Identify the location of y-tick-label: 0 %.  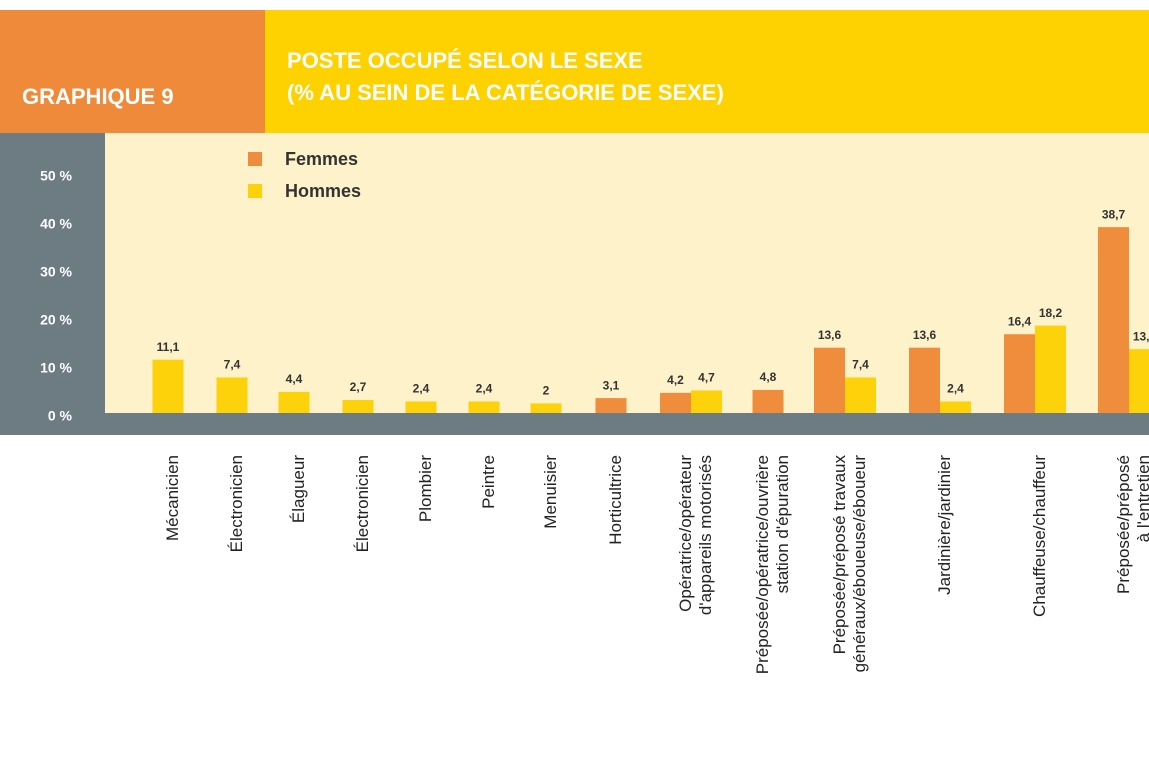
(60, 416).